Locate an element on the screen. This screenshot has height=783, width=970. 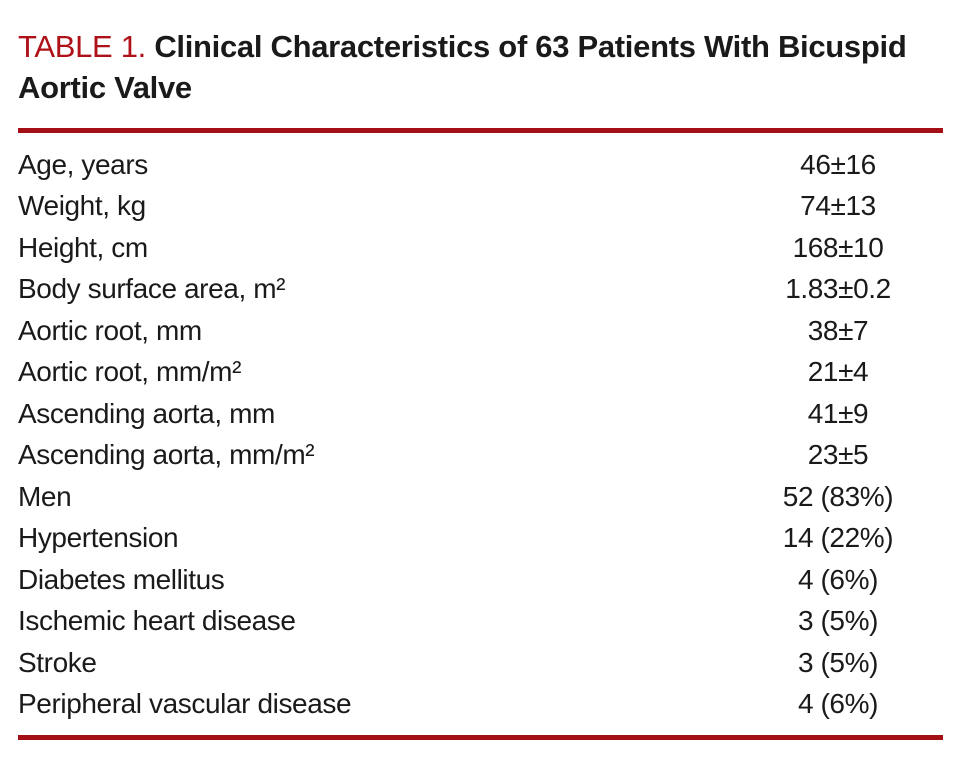
row-label: Stroke is located at coordinates (57, 662).